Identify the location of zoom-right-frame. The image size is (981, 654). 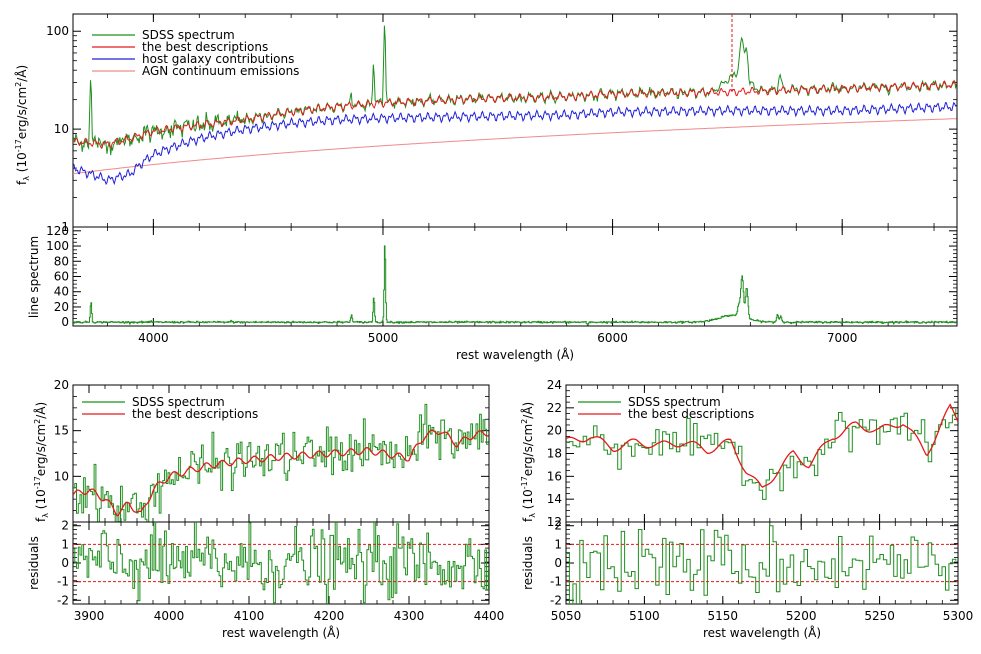
(762, 453).